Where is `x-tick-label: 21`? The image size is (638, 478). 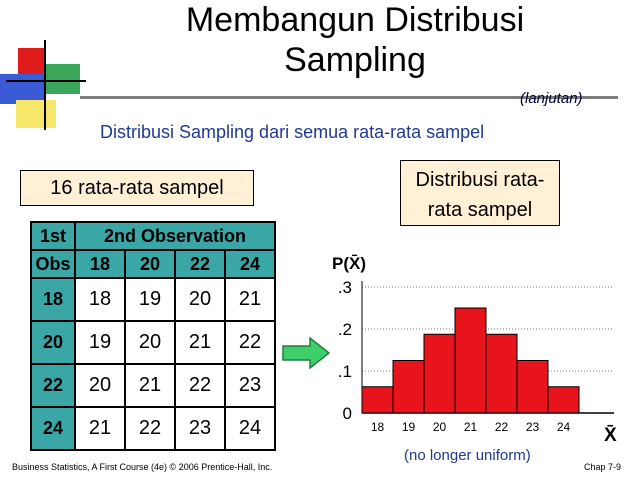
x-tick-label: 21 is located at coordinates (471, 427).